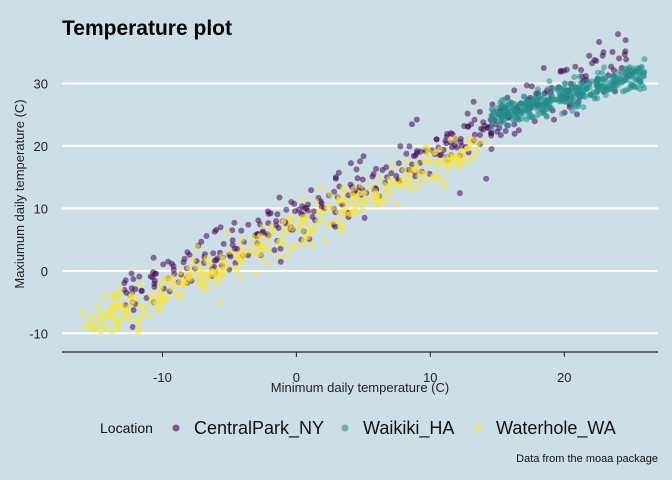 Image resolution: width=672 pixels, height=480 pixels. I want to click on y-tick-label: 20, so click(41, 146).